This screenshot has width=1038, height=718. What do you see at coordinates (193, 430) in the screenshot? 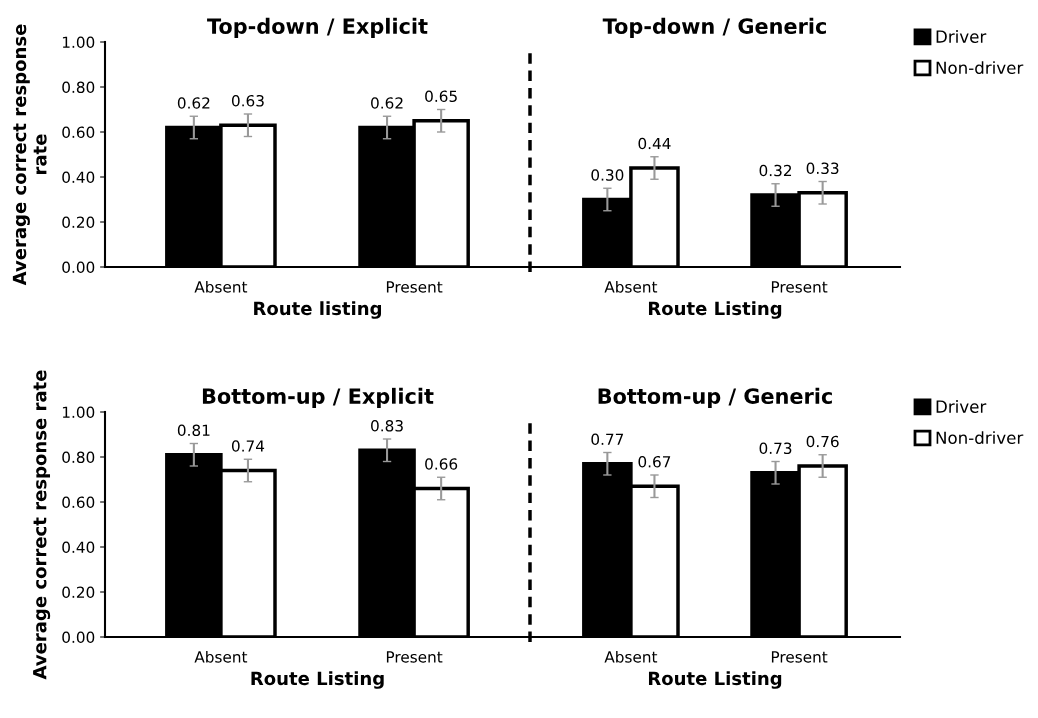
I see `data-label: 0.81` at bounding box center [193, 430].